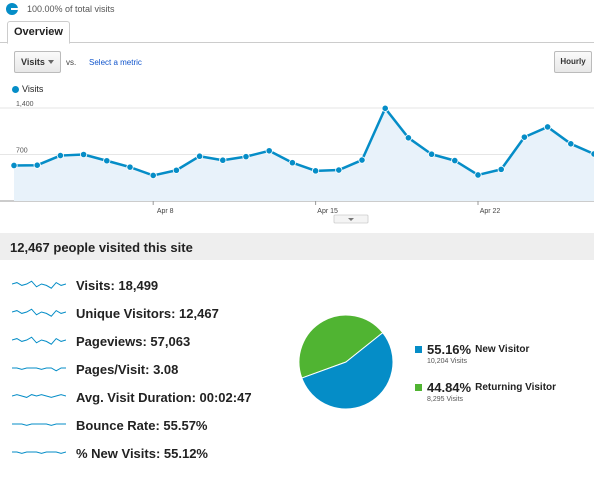 The height and width of the screenshot is (481, 594). What do you see at coordinates (101, 247) in the screenshot?
I see `summary-title: 12,467 people visited this site` at bounding box center [101, 247].